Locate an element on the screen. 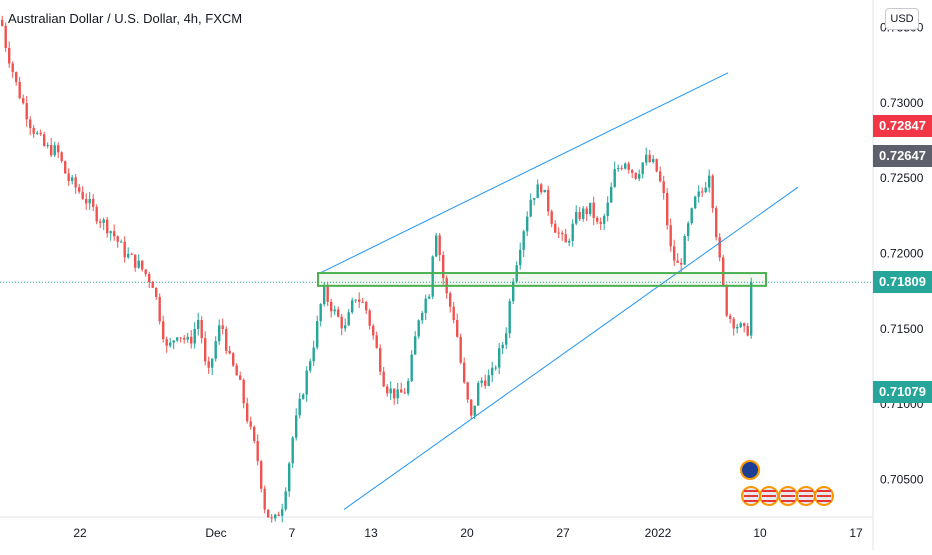 This screenshot has width=932, height=555. price-tag-low: 0.71079 is located at coordinates (902, 392).